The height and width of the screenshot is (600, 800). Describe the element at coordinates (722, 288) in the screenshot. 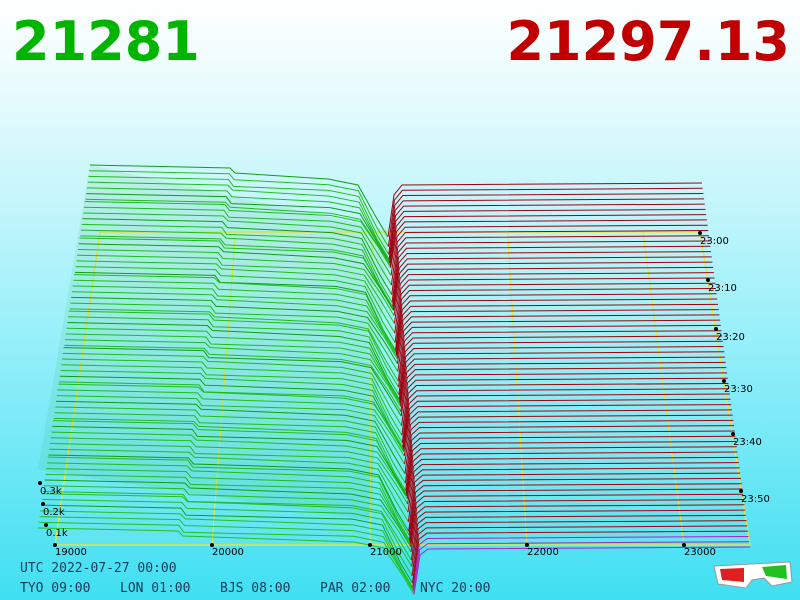

I see `time-label: 23:10` at that location.